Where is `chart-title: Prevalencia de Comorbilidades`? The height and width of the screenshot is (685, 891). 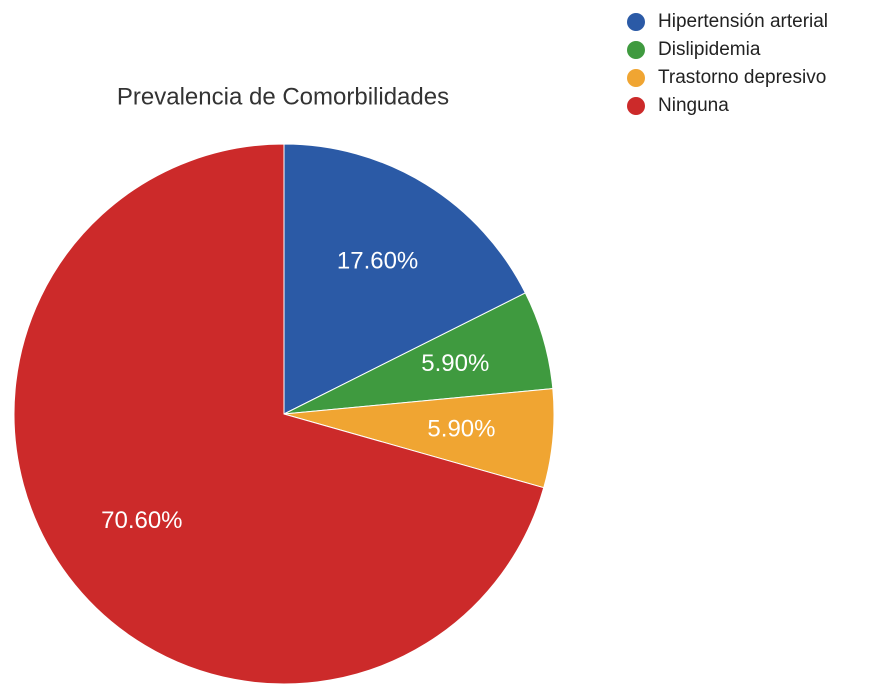
chart-title: Prevalencia de Comorbilidades is located at coordinates (283, 96).